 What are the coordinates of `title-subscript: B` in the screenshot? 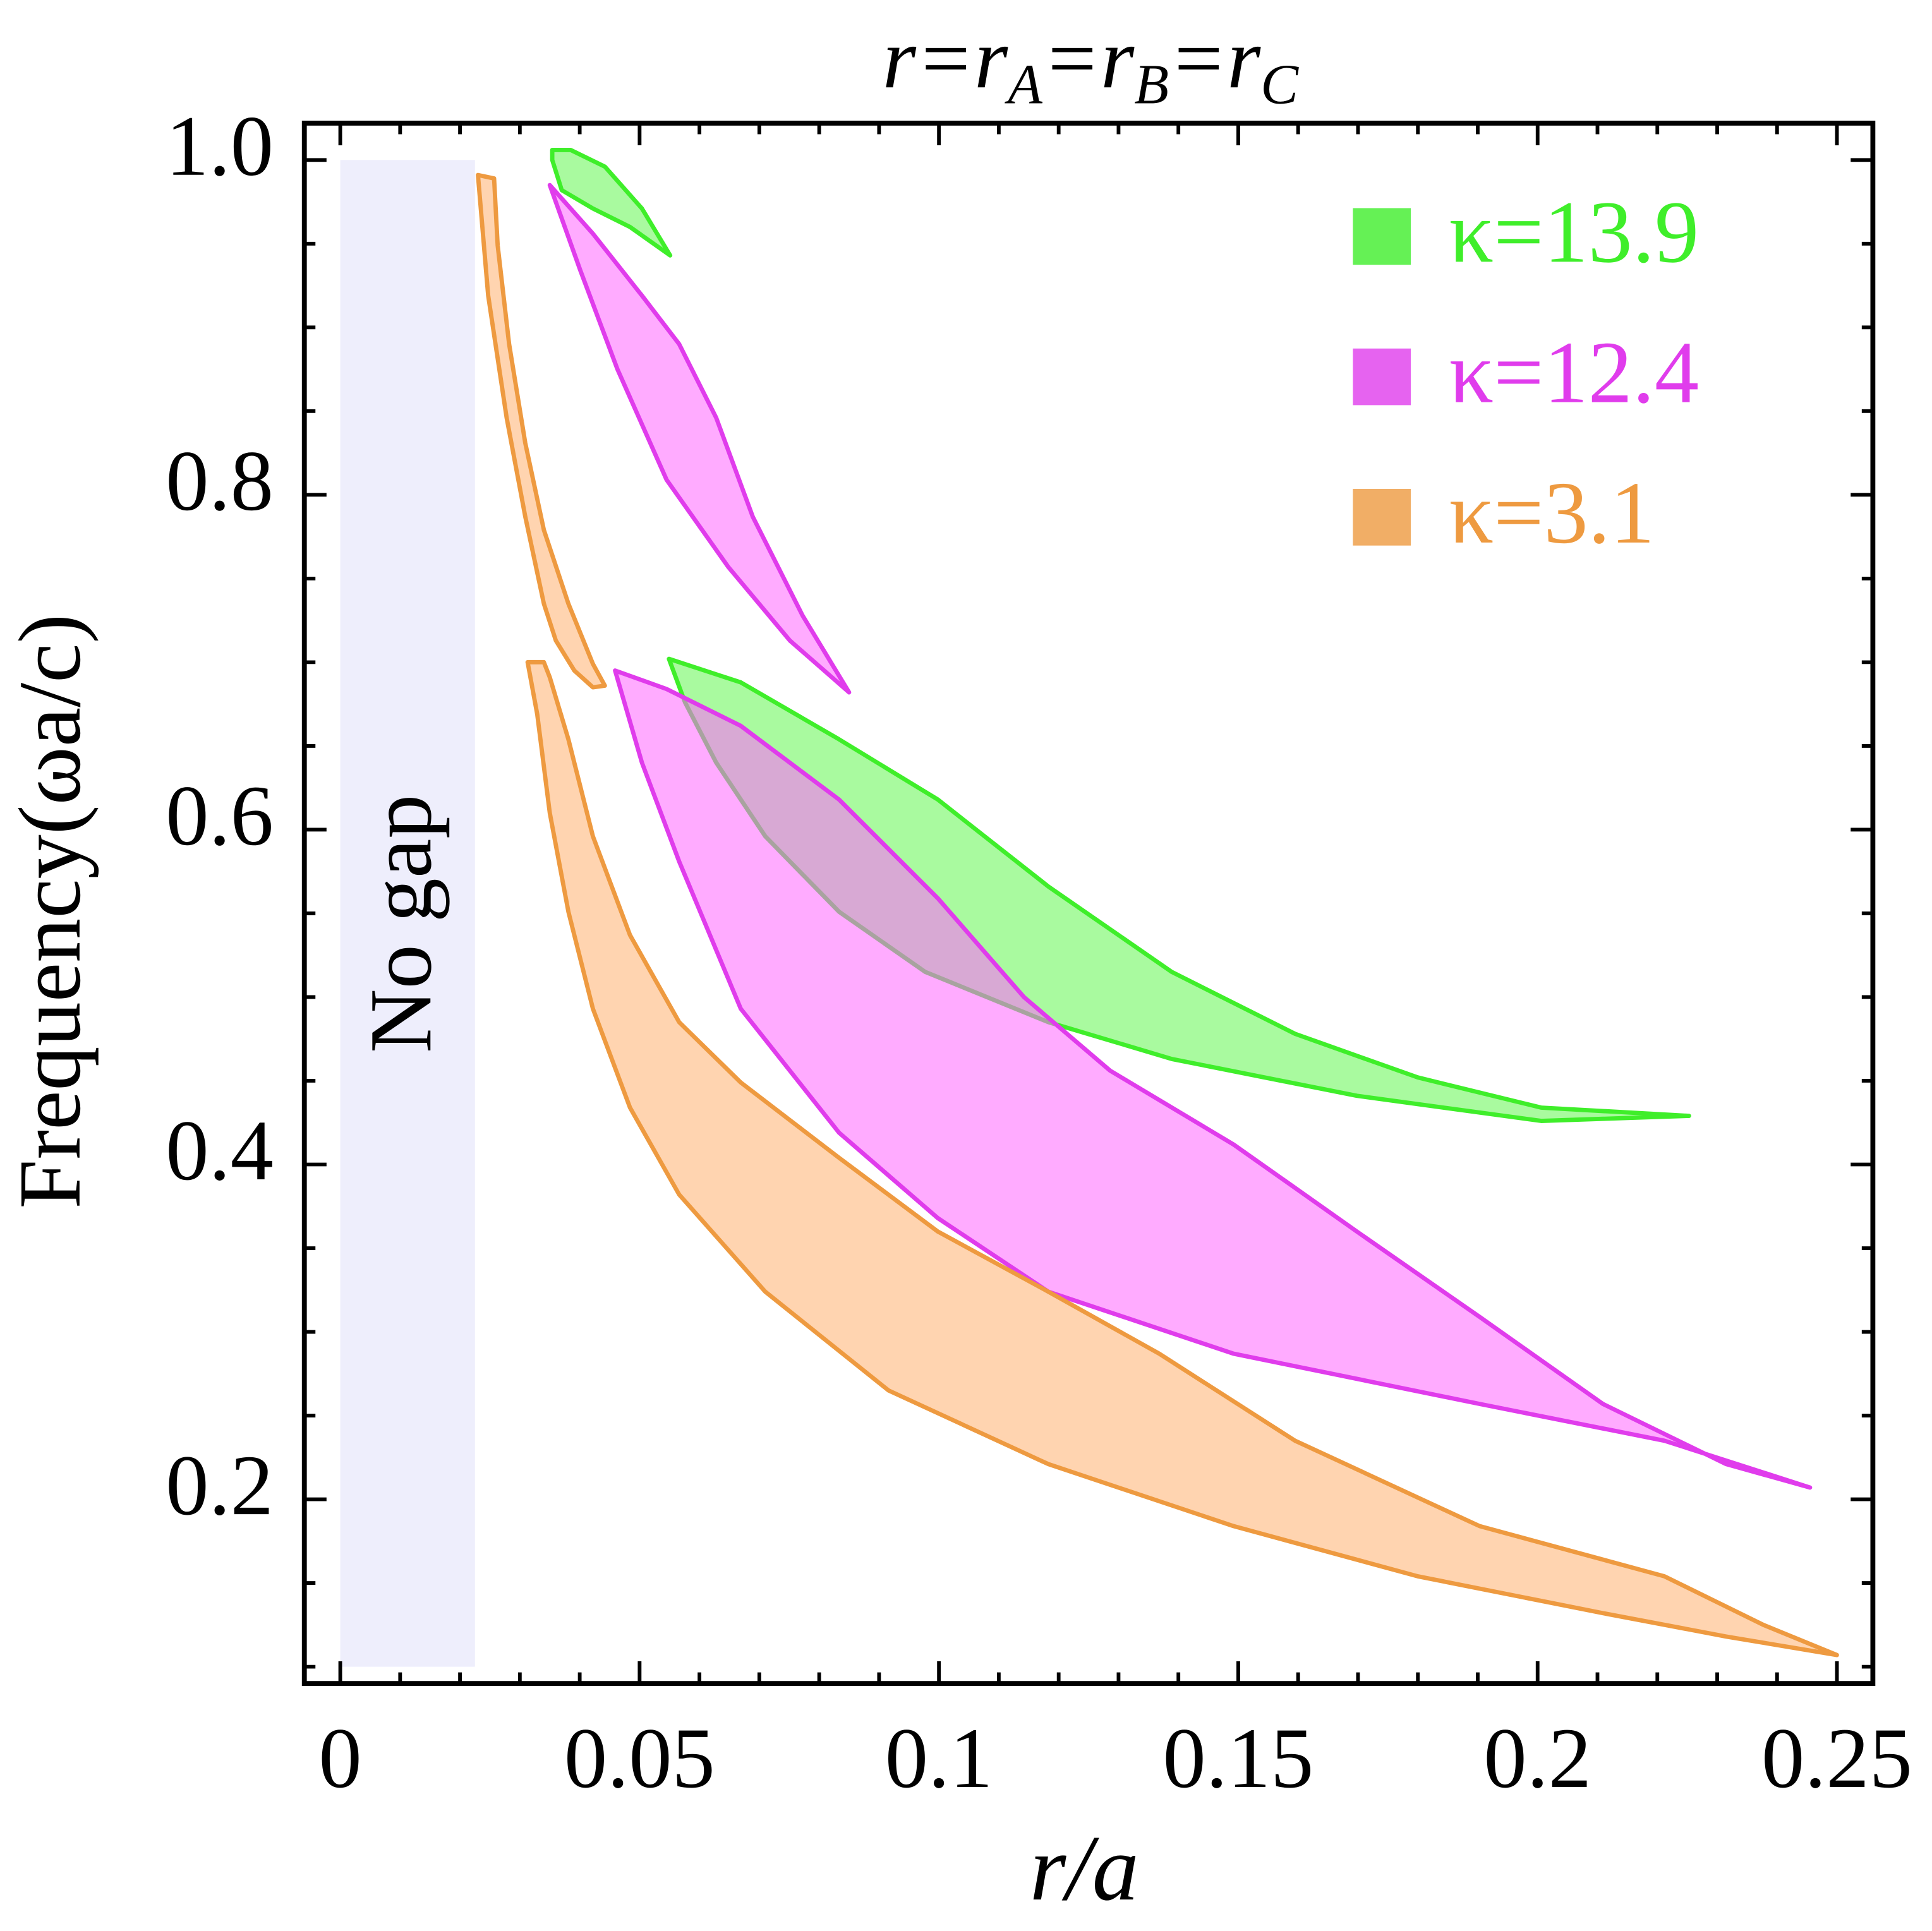 It's located at (1151, 84).